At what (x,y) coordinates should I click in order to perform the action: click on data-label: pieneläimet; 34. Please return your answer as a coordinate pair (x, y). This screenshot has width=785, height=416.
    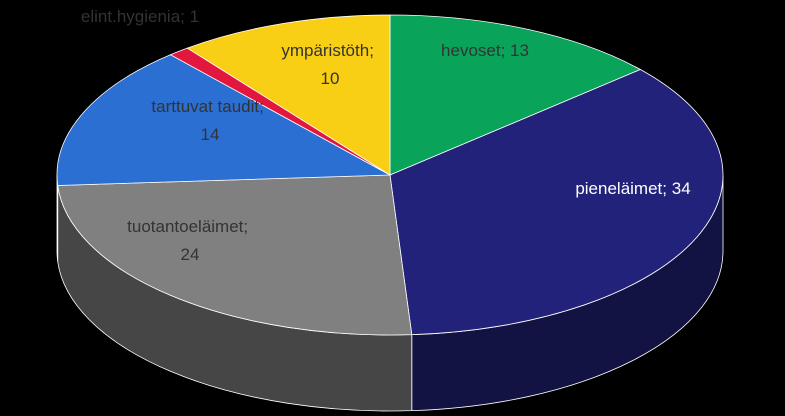
    Looking at the image, I should click on (632, 188).